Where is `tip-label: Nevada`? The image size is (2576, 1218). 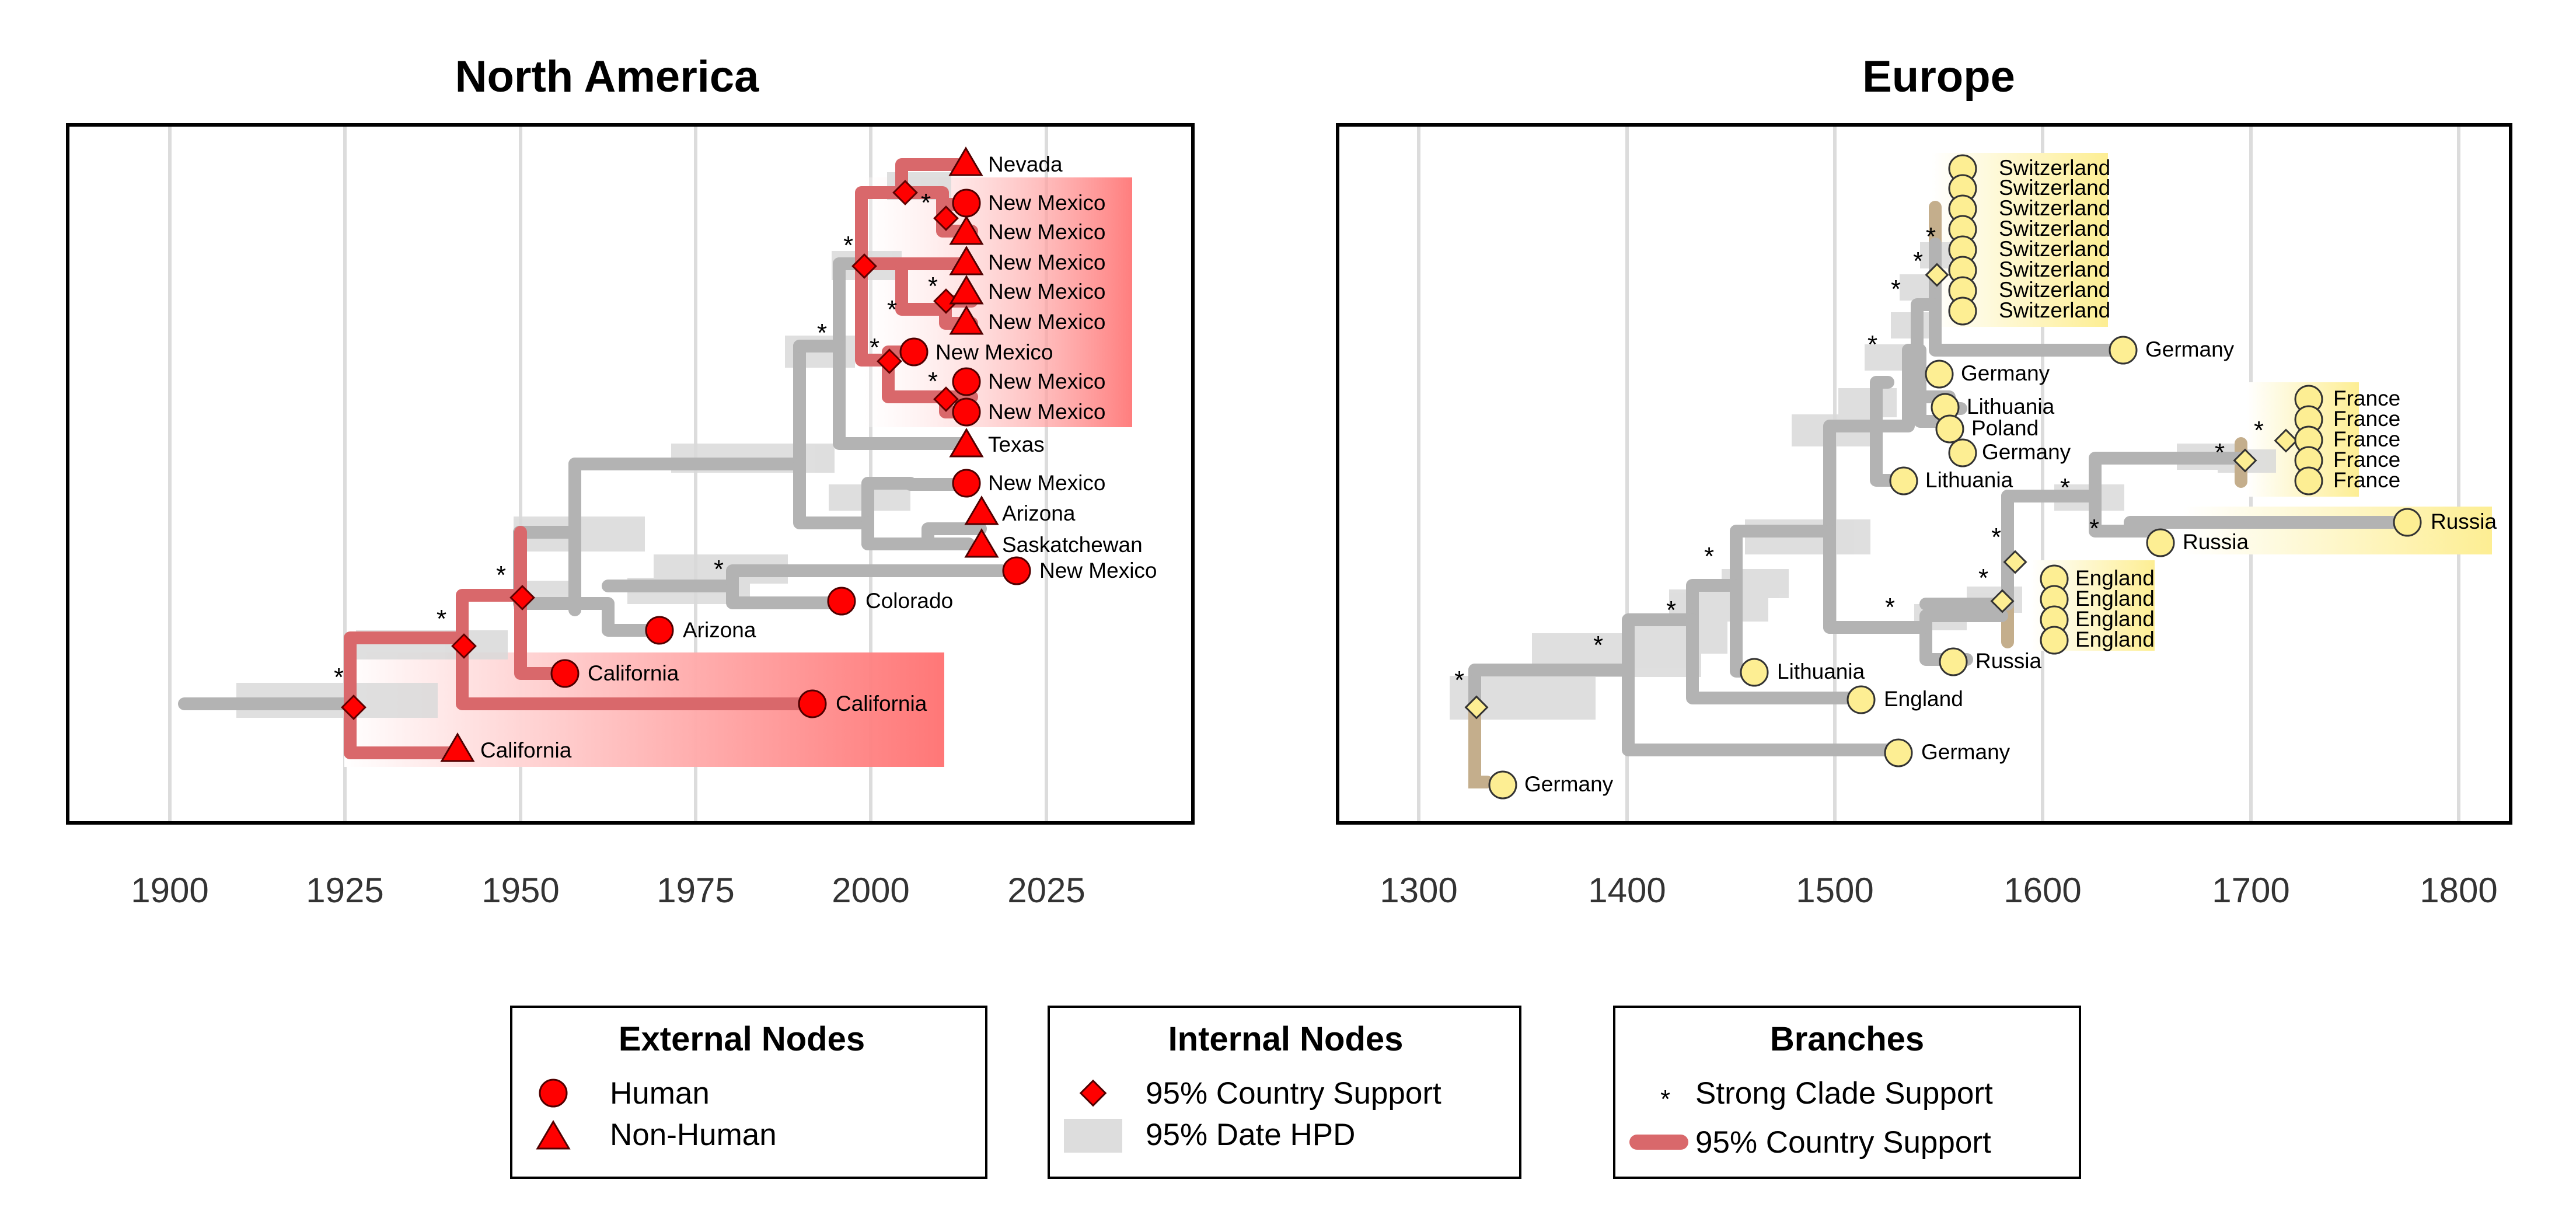 tip-label: Nevada is located at coordinates (1025, 164).